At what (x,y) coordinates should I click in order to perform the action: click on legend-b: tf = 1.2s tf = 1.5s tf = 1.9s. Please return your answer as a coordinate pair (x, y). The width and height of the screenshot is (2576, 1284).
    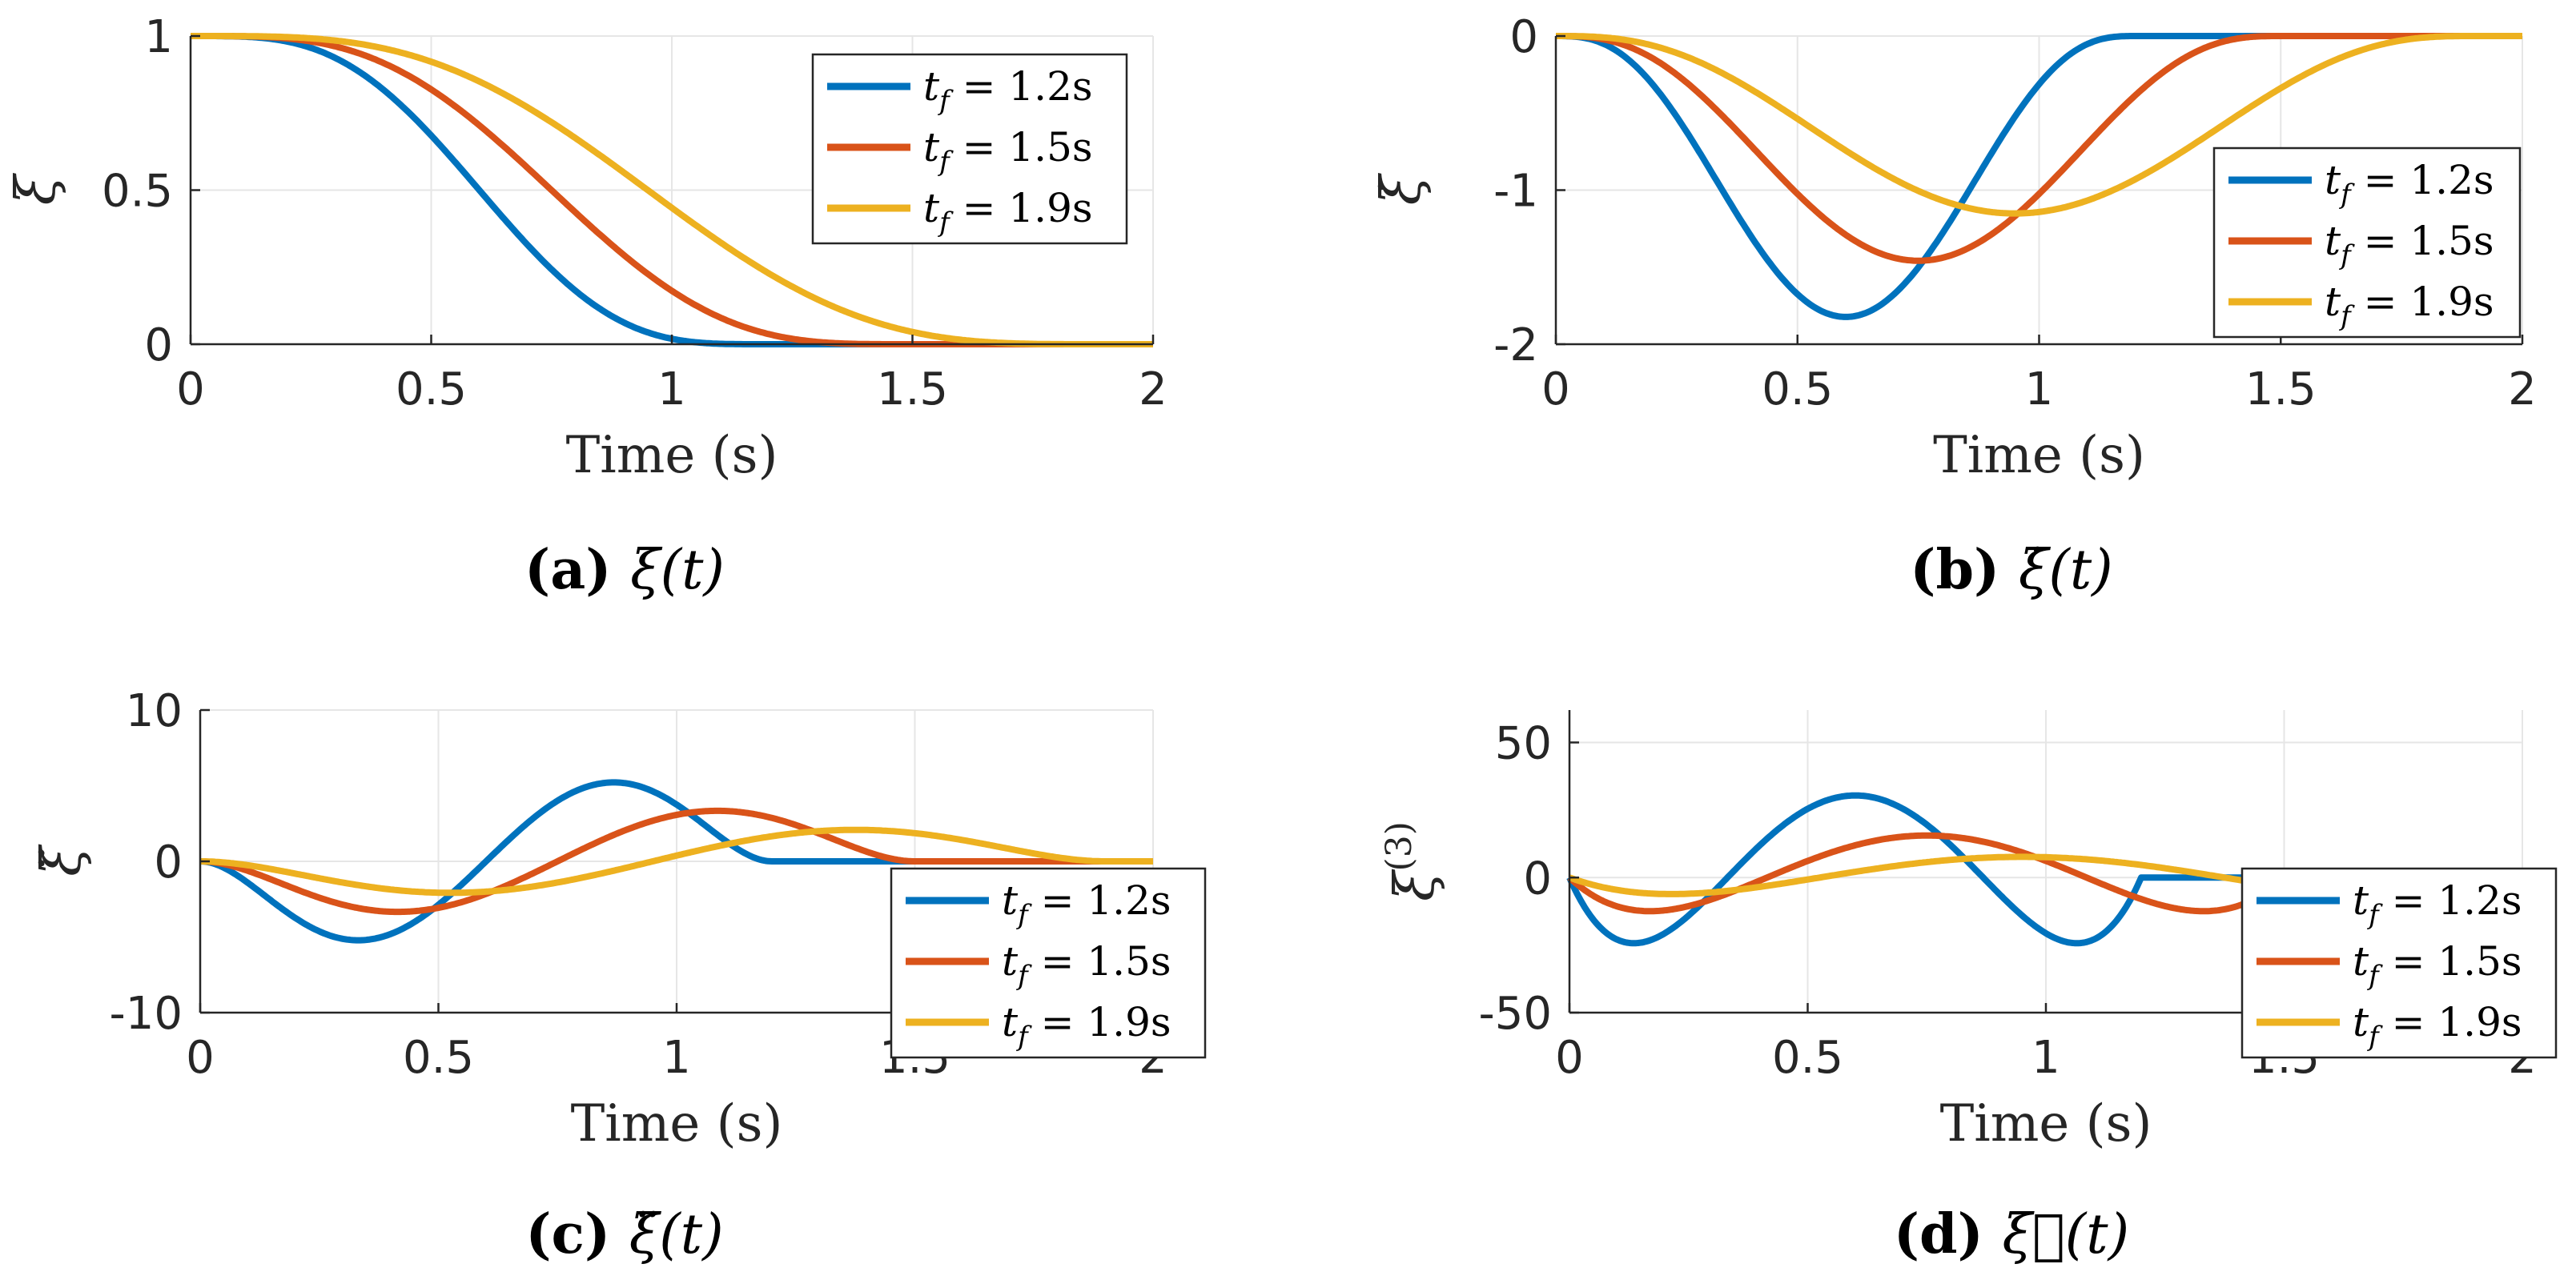
    Looking at the image, I should click on (2367, 242).